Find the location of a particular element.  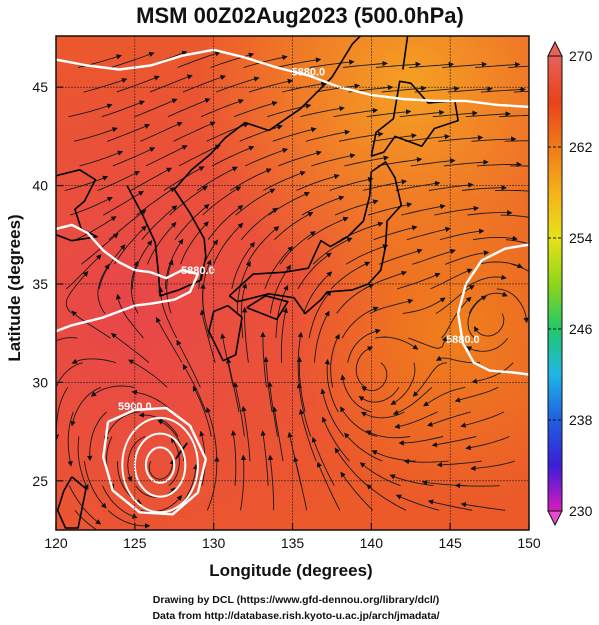

colorbar: 230 238 246 254 262 270 is located at coordinates (570, 283).